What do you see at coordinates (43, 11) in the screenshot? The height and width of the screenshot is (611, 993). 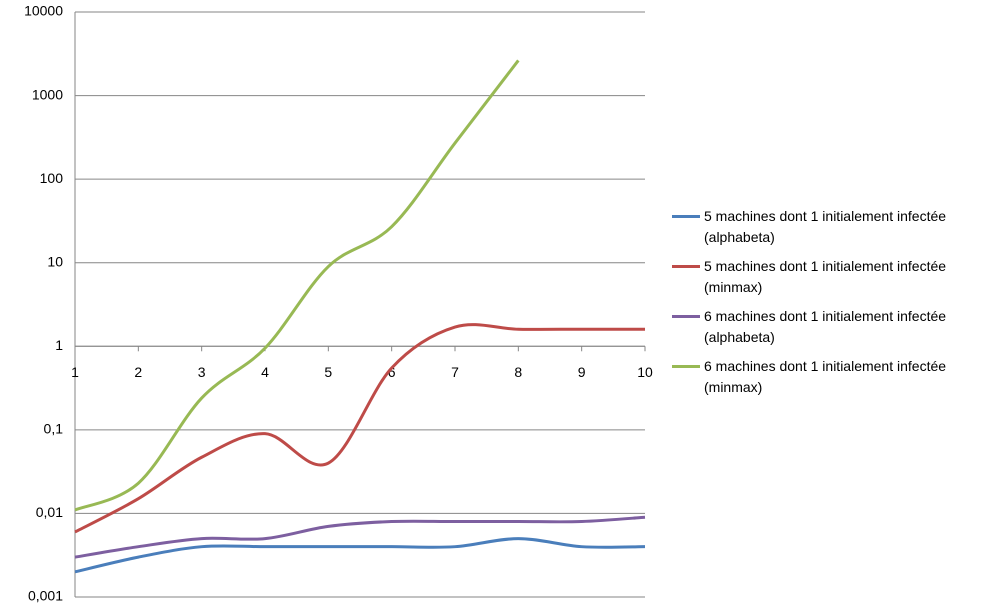 I see `y-tick-label: 10000` at bounding box center [43, 11].